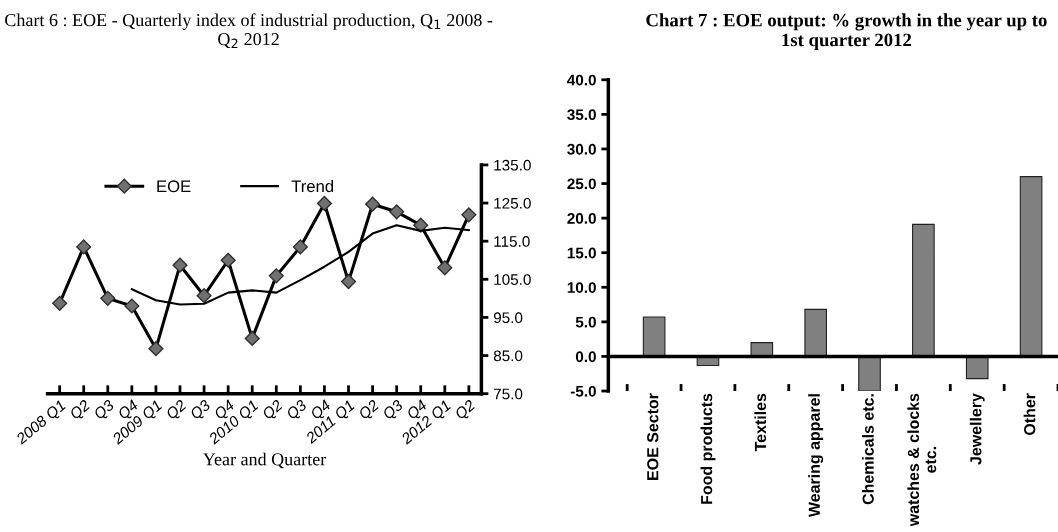  Describe the element at coordinates (816, 456) in the screenshot. I see `x-tick-label: Wearing apparel` at that location.